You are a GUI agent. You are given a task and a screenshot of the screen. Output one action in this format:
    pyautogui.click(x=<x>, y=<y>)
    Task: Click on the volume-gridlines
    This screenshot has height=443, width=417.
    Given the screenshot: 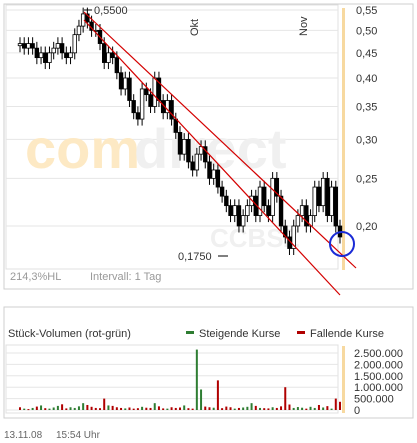 What is the action you would take?
    pyautogui.click(x=172, y=381)
    